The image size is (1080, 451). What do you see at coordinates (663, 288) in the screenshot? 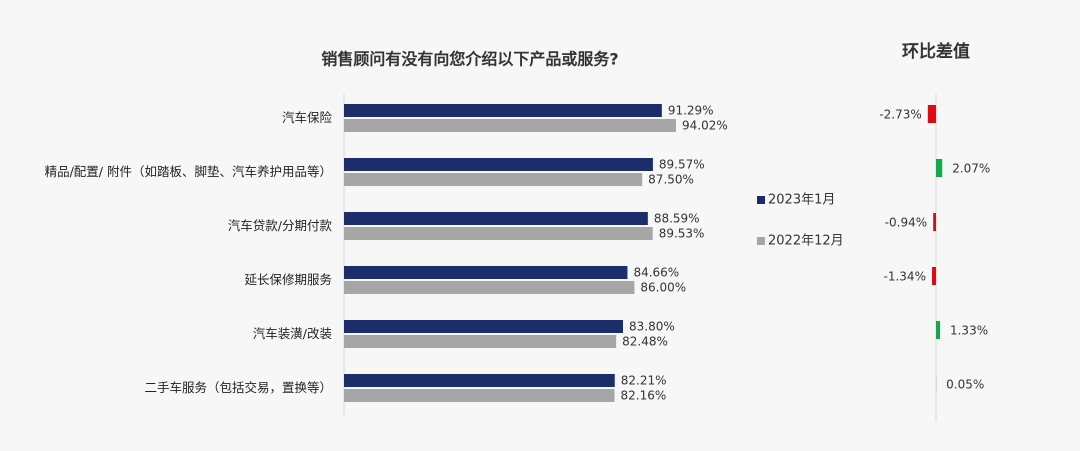
I see `value-label: 86.00%` at bounding box center [663, 288].